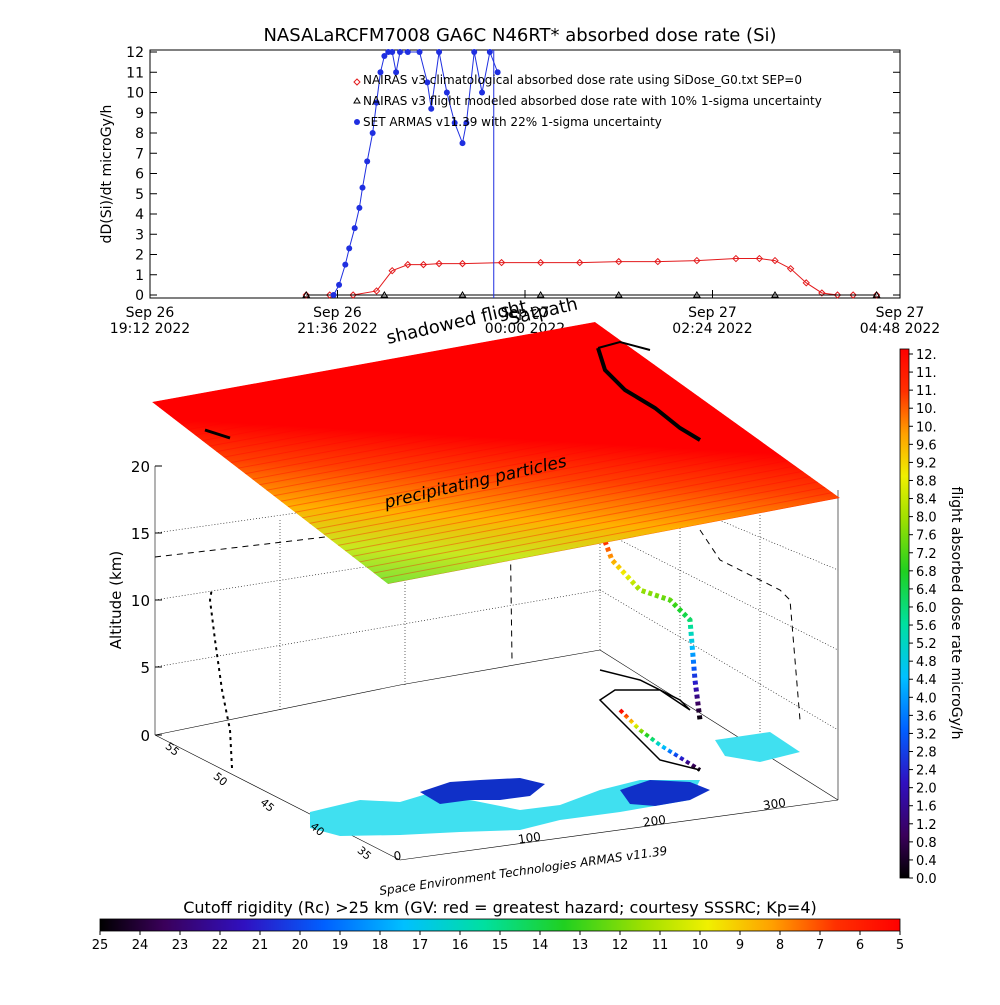 This screenshot has height=1005, width=1000. I want to click on ground-map, so click(555, 784).